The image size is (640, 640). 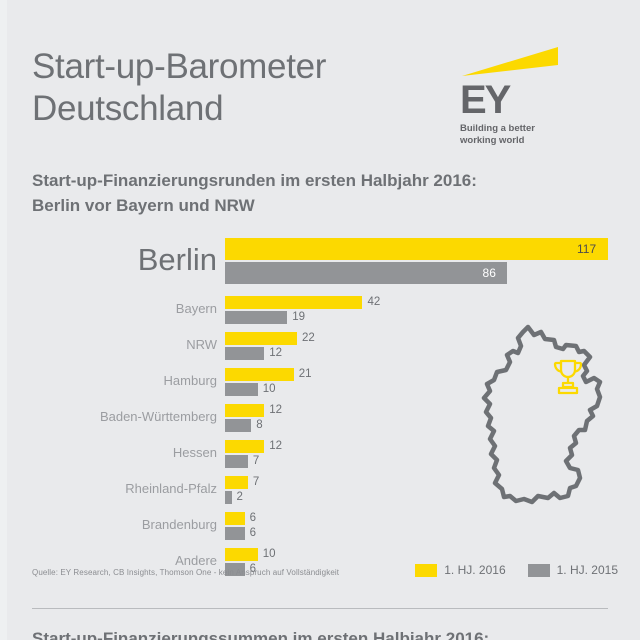 I want to click on ey-swoosh-icon, so click(x=510, y=61).